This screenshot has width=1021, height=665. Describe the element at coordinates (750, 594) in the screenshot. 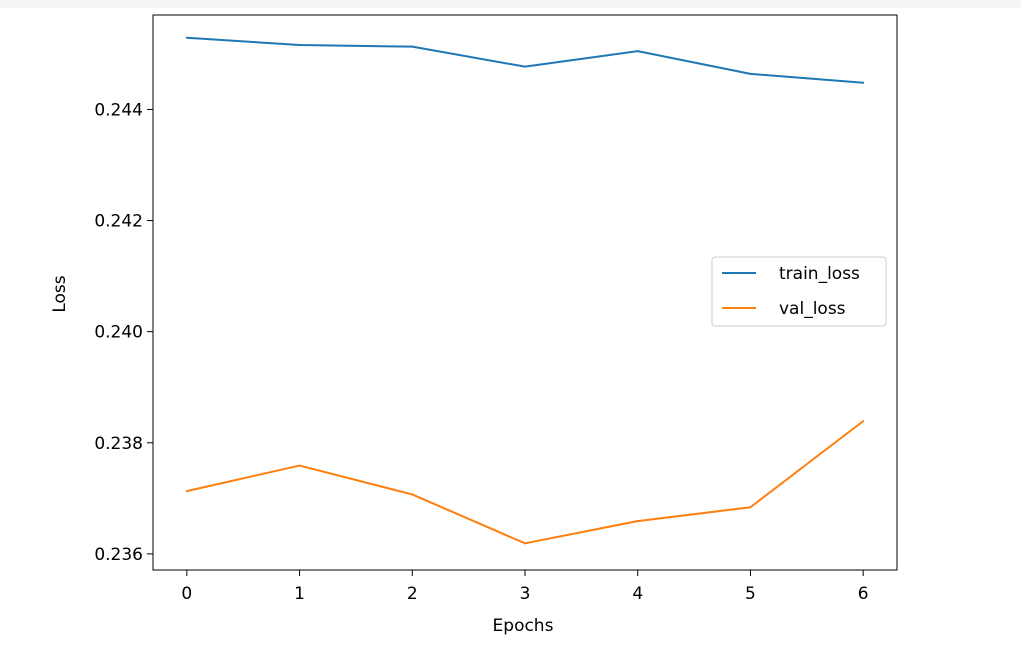

I see `x-tick-label: 5` at that location.